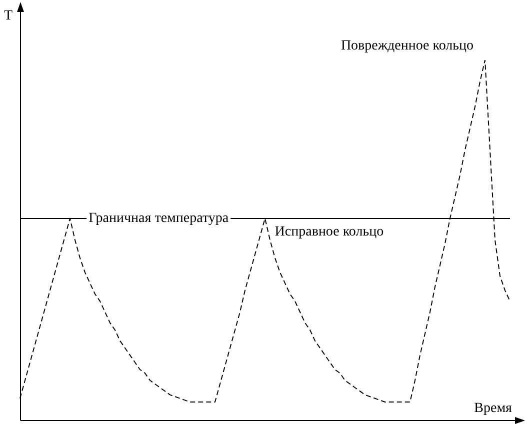  I want to click on annotation: Исправное кольцо, so click(329, 232).